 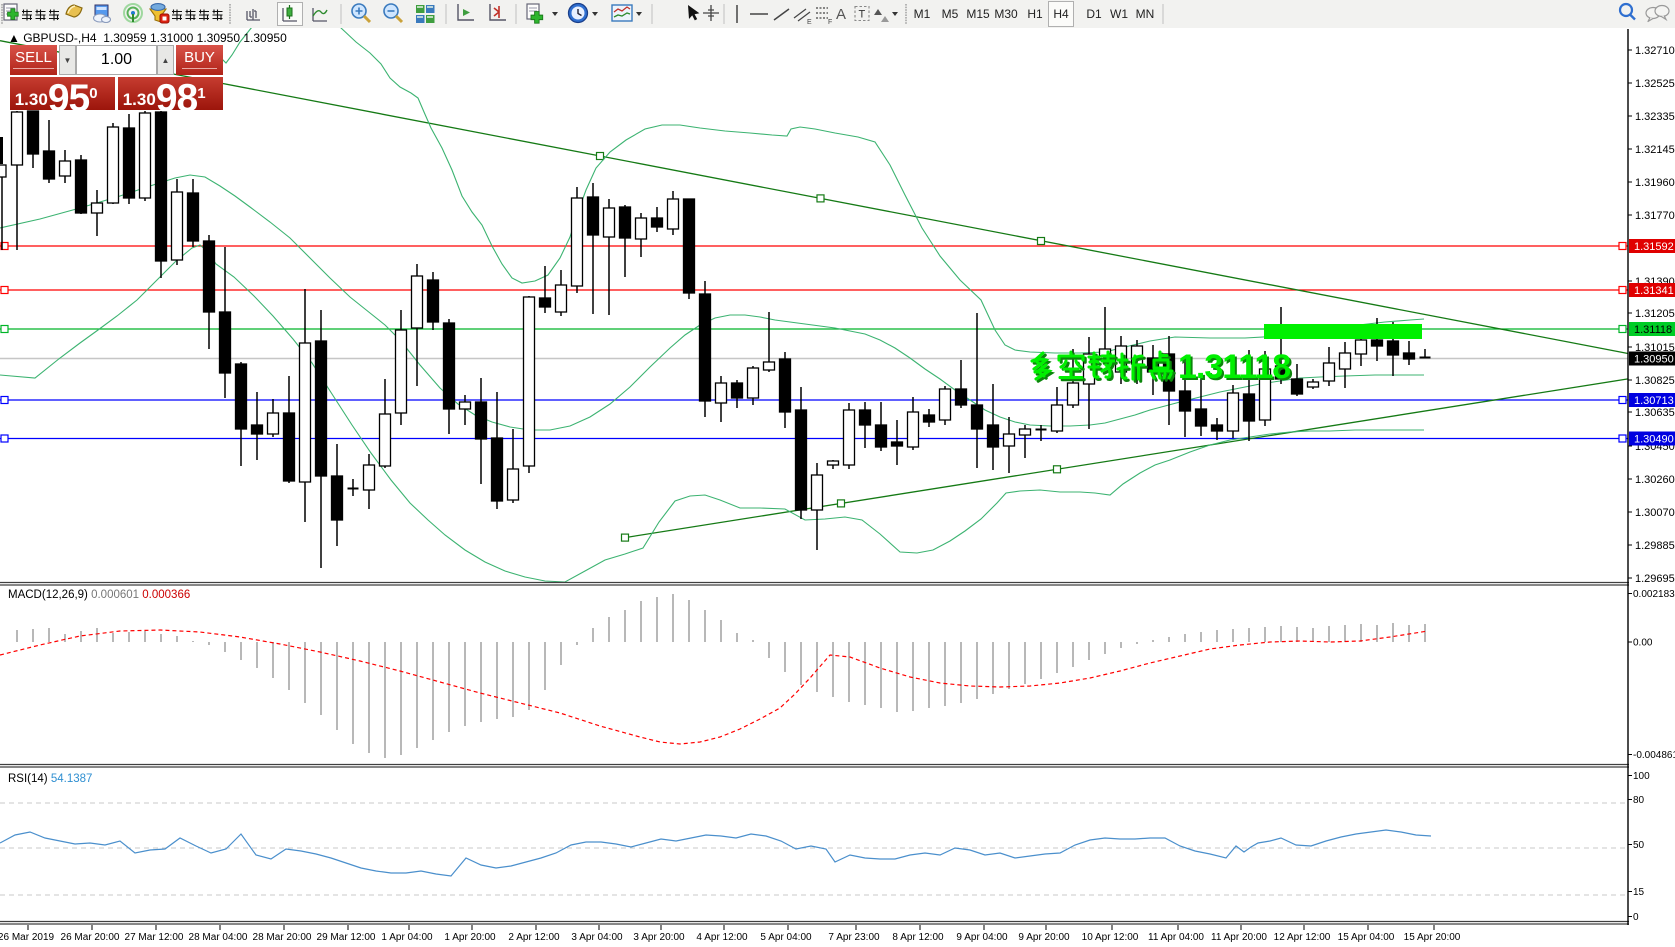 I want to click on svg-text: 28 Mar 20:00, so click(x=282, y=937).